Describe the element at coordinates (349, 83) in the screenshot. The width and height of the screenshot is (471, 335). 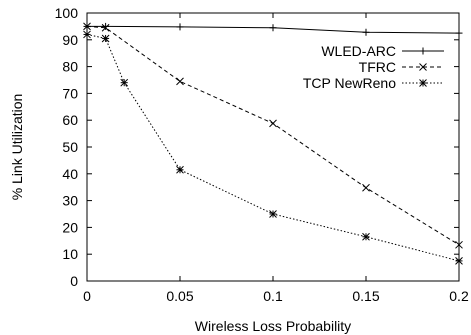
I see `legend-label: TCP NewReno` at that location.